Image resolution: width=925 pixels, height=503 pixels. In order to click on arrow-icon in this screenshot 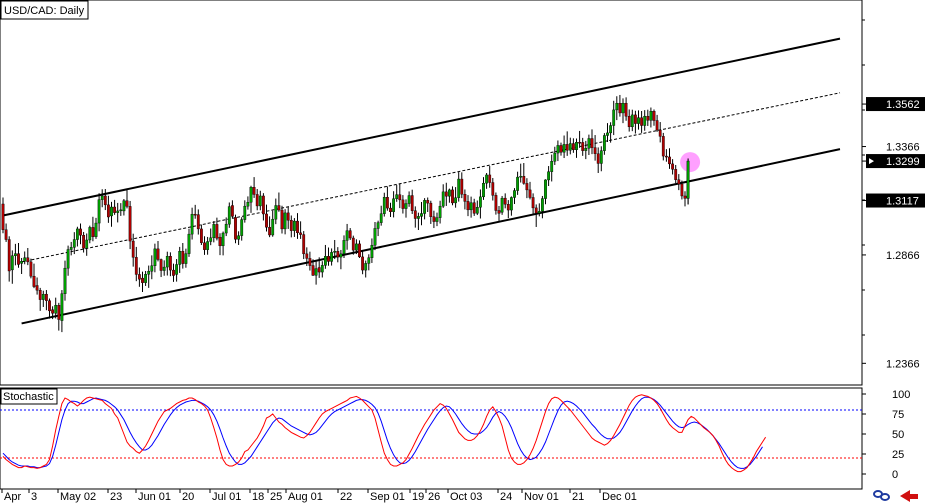, I will do `click(909, 496)`.